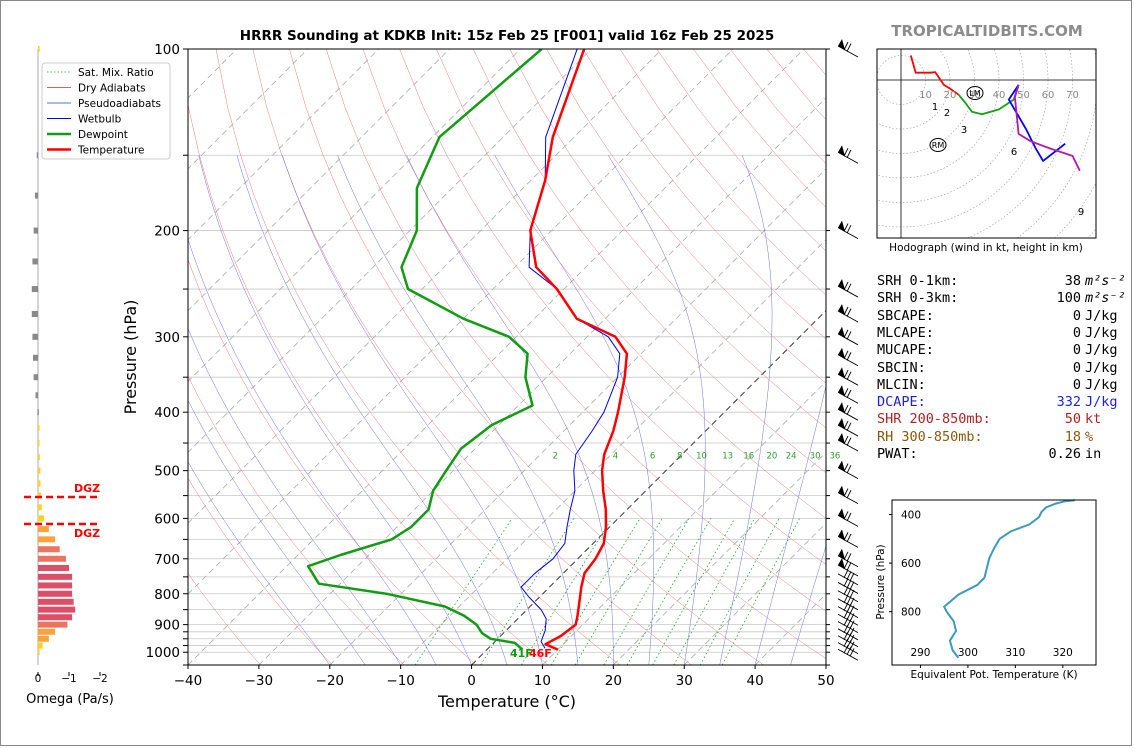  I want to click on hodograph-height-label: 9, so click(1081, 212).